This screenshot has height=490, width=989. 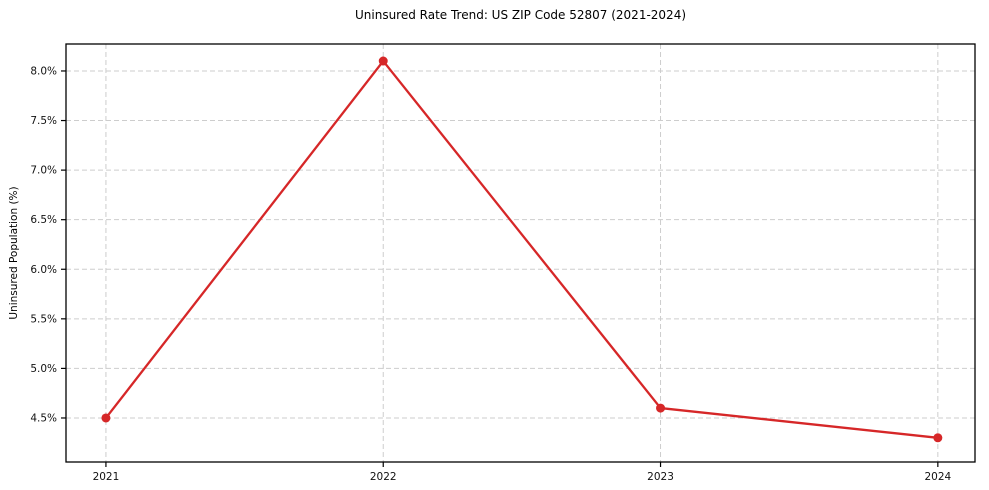 I want to click on y-tick-label: 6.0%, so click(x=43, y=270).